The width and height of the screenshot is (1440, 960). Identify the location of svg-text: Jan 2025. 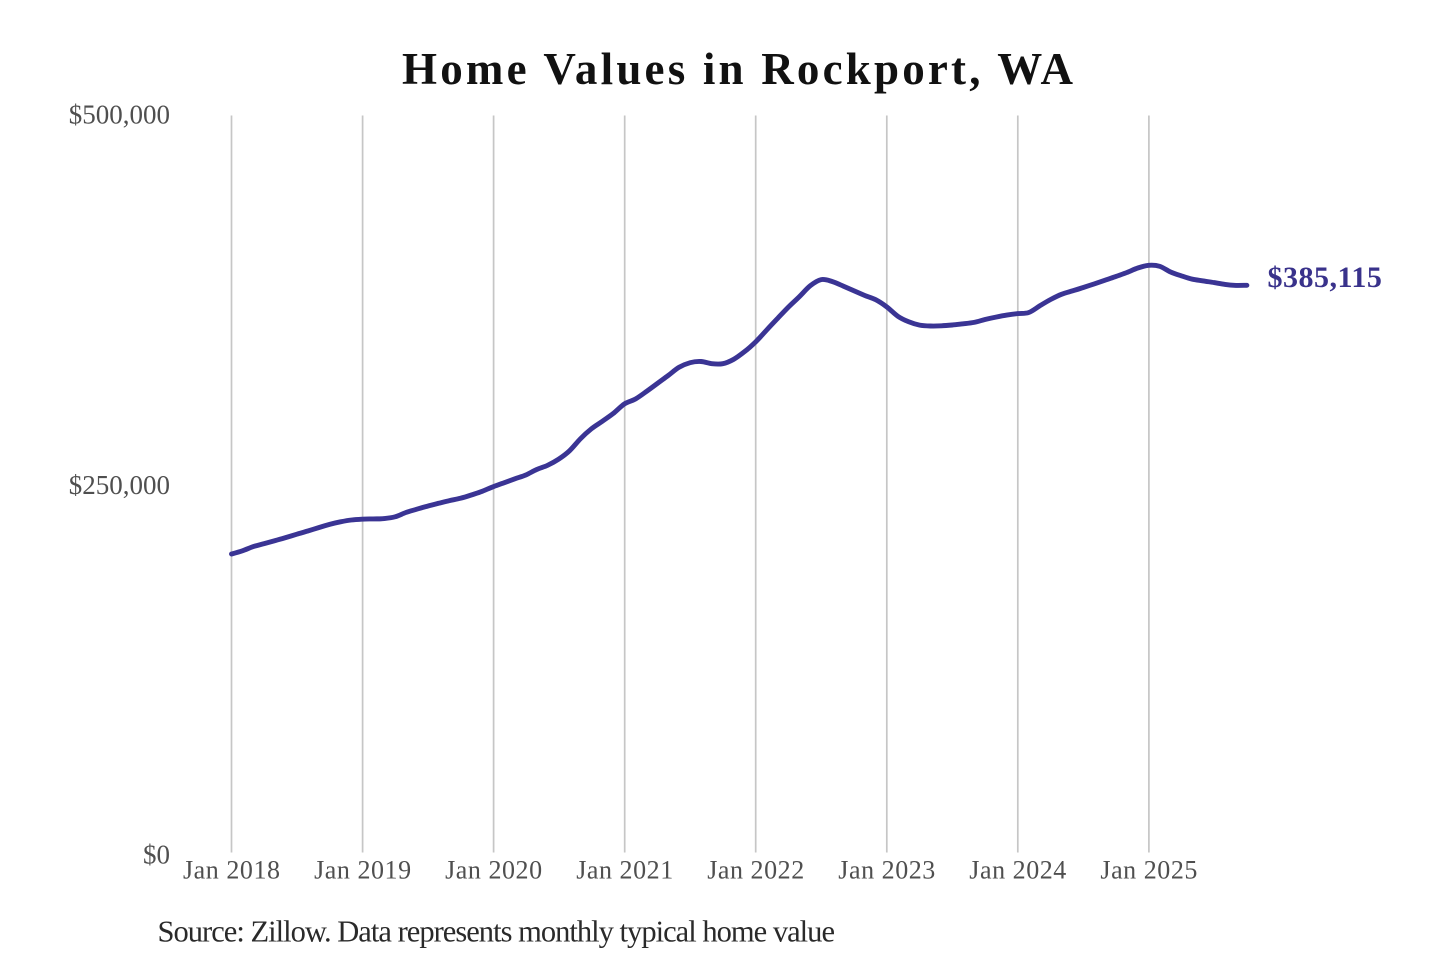
(1148, 870).